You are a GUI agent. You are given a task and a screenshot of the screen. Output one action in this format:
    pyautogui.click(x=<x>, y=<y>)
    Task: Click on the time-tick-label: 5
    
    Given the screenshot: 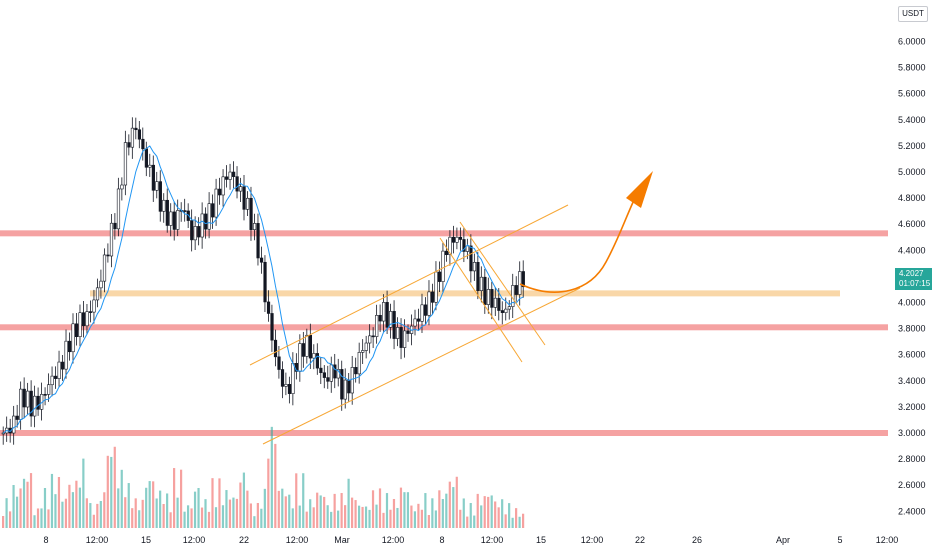 What is the action you would take?
    pyautogui.click(x=839, y=540)
    